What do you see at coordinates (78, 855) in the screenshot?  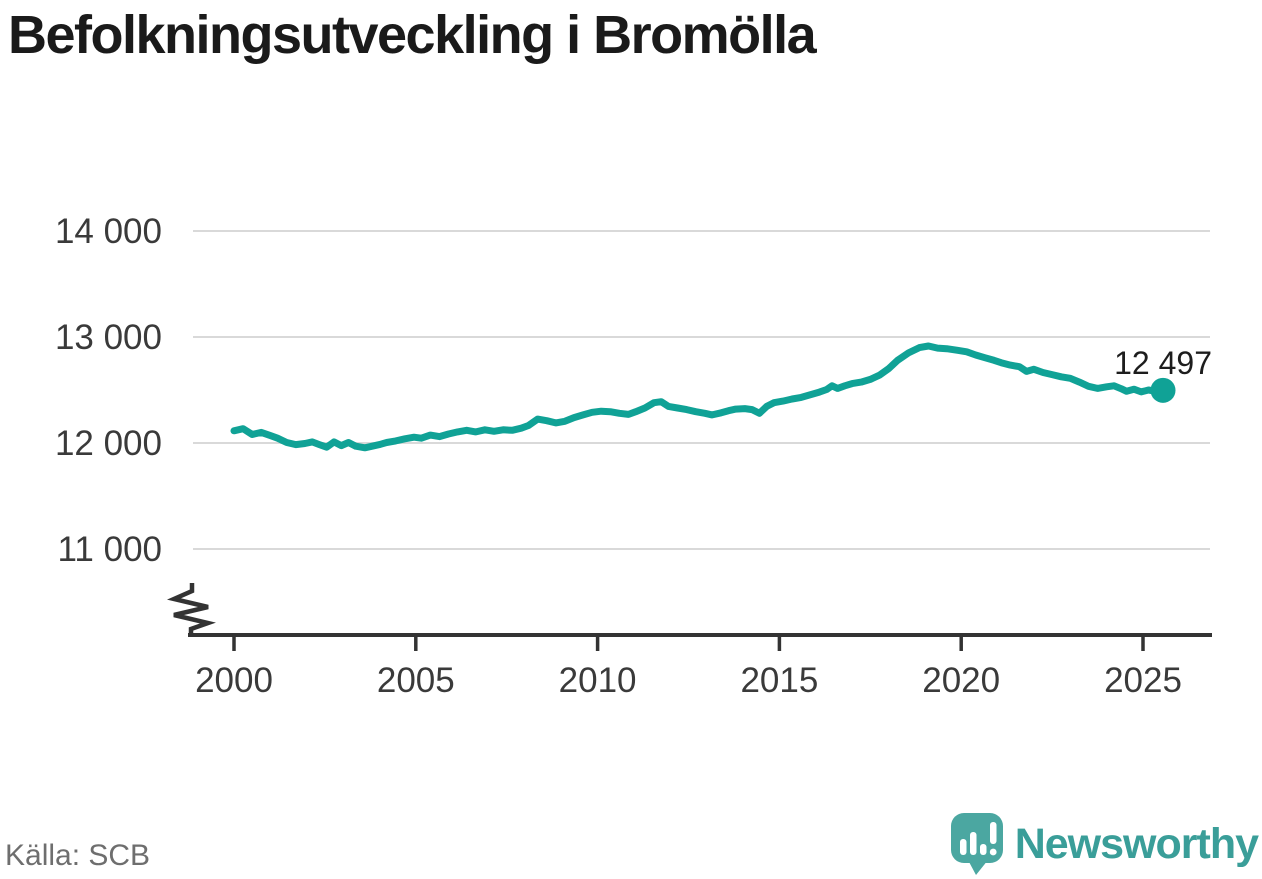 I see `source-note: Källa: SCB` at bounding box center [78, 855].